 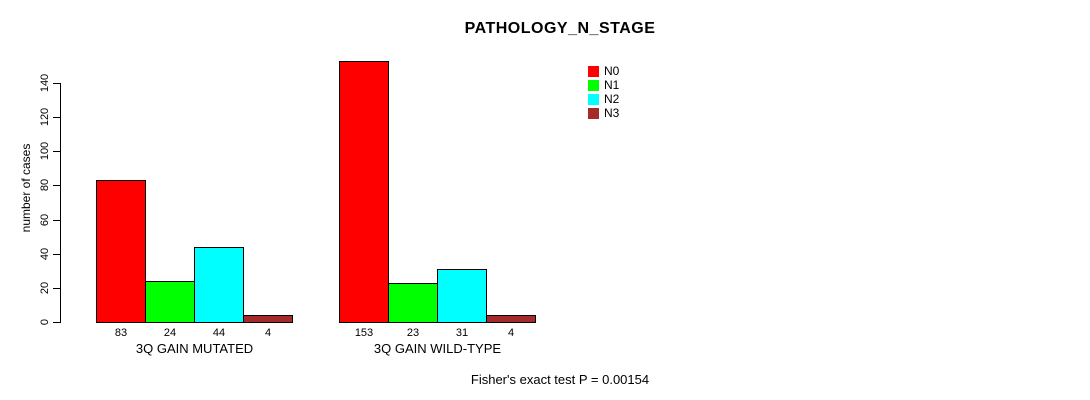 I want to click on y-tick-label: 60, so click(x=45, y=220).